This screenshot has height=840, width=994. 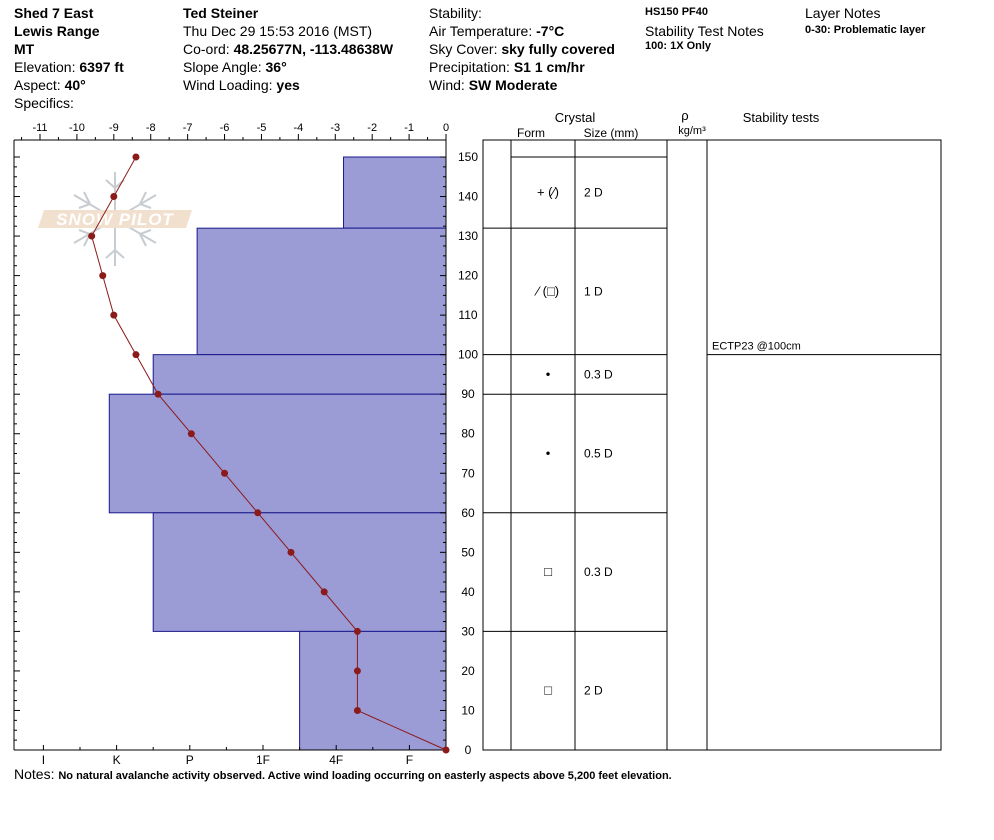 What do you see at coordinates (468, 592) in the screenshot?
I see `height-tick-label: 40` at bounding box center [468, 592].